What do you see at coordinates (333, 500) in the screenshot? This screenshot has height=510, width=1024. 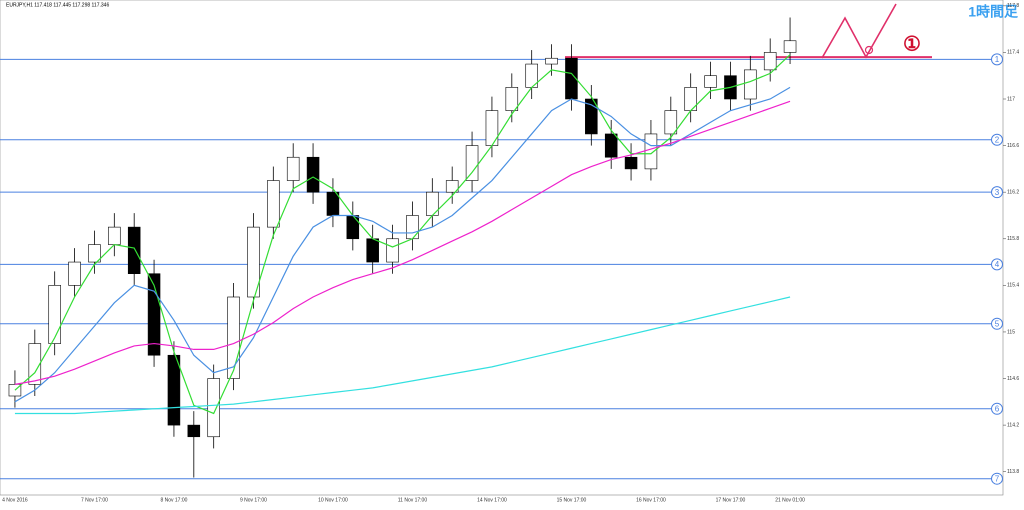 I see `x-tick-label: 10 Nov 17:00` at bounding box center [333, 500].